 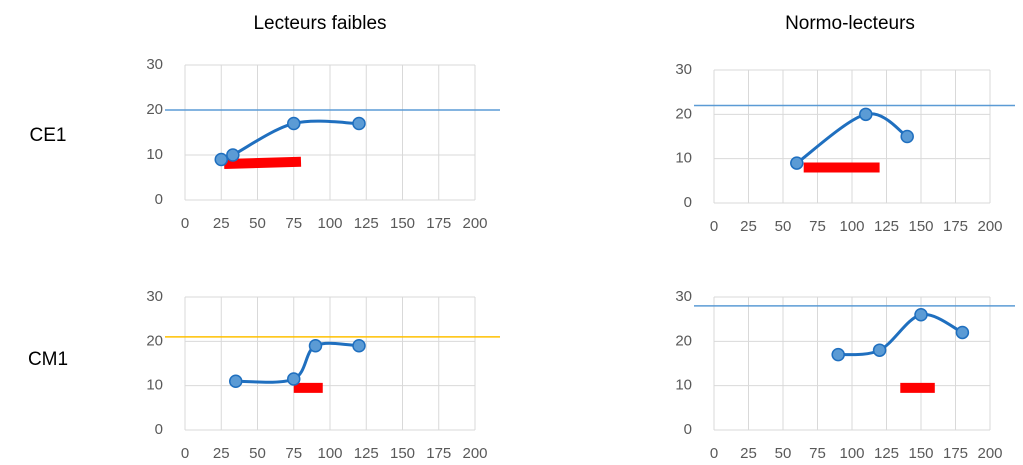 What do you see at coordinates (48, 135) in the screenshot?
I see `row-label: CE1` at bounding box center [48, 135].